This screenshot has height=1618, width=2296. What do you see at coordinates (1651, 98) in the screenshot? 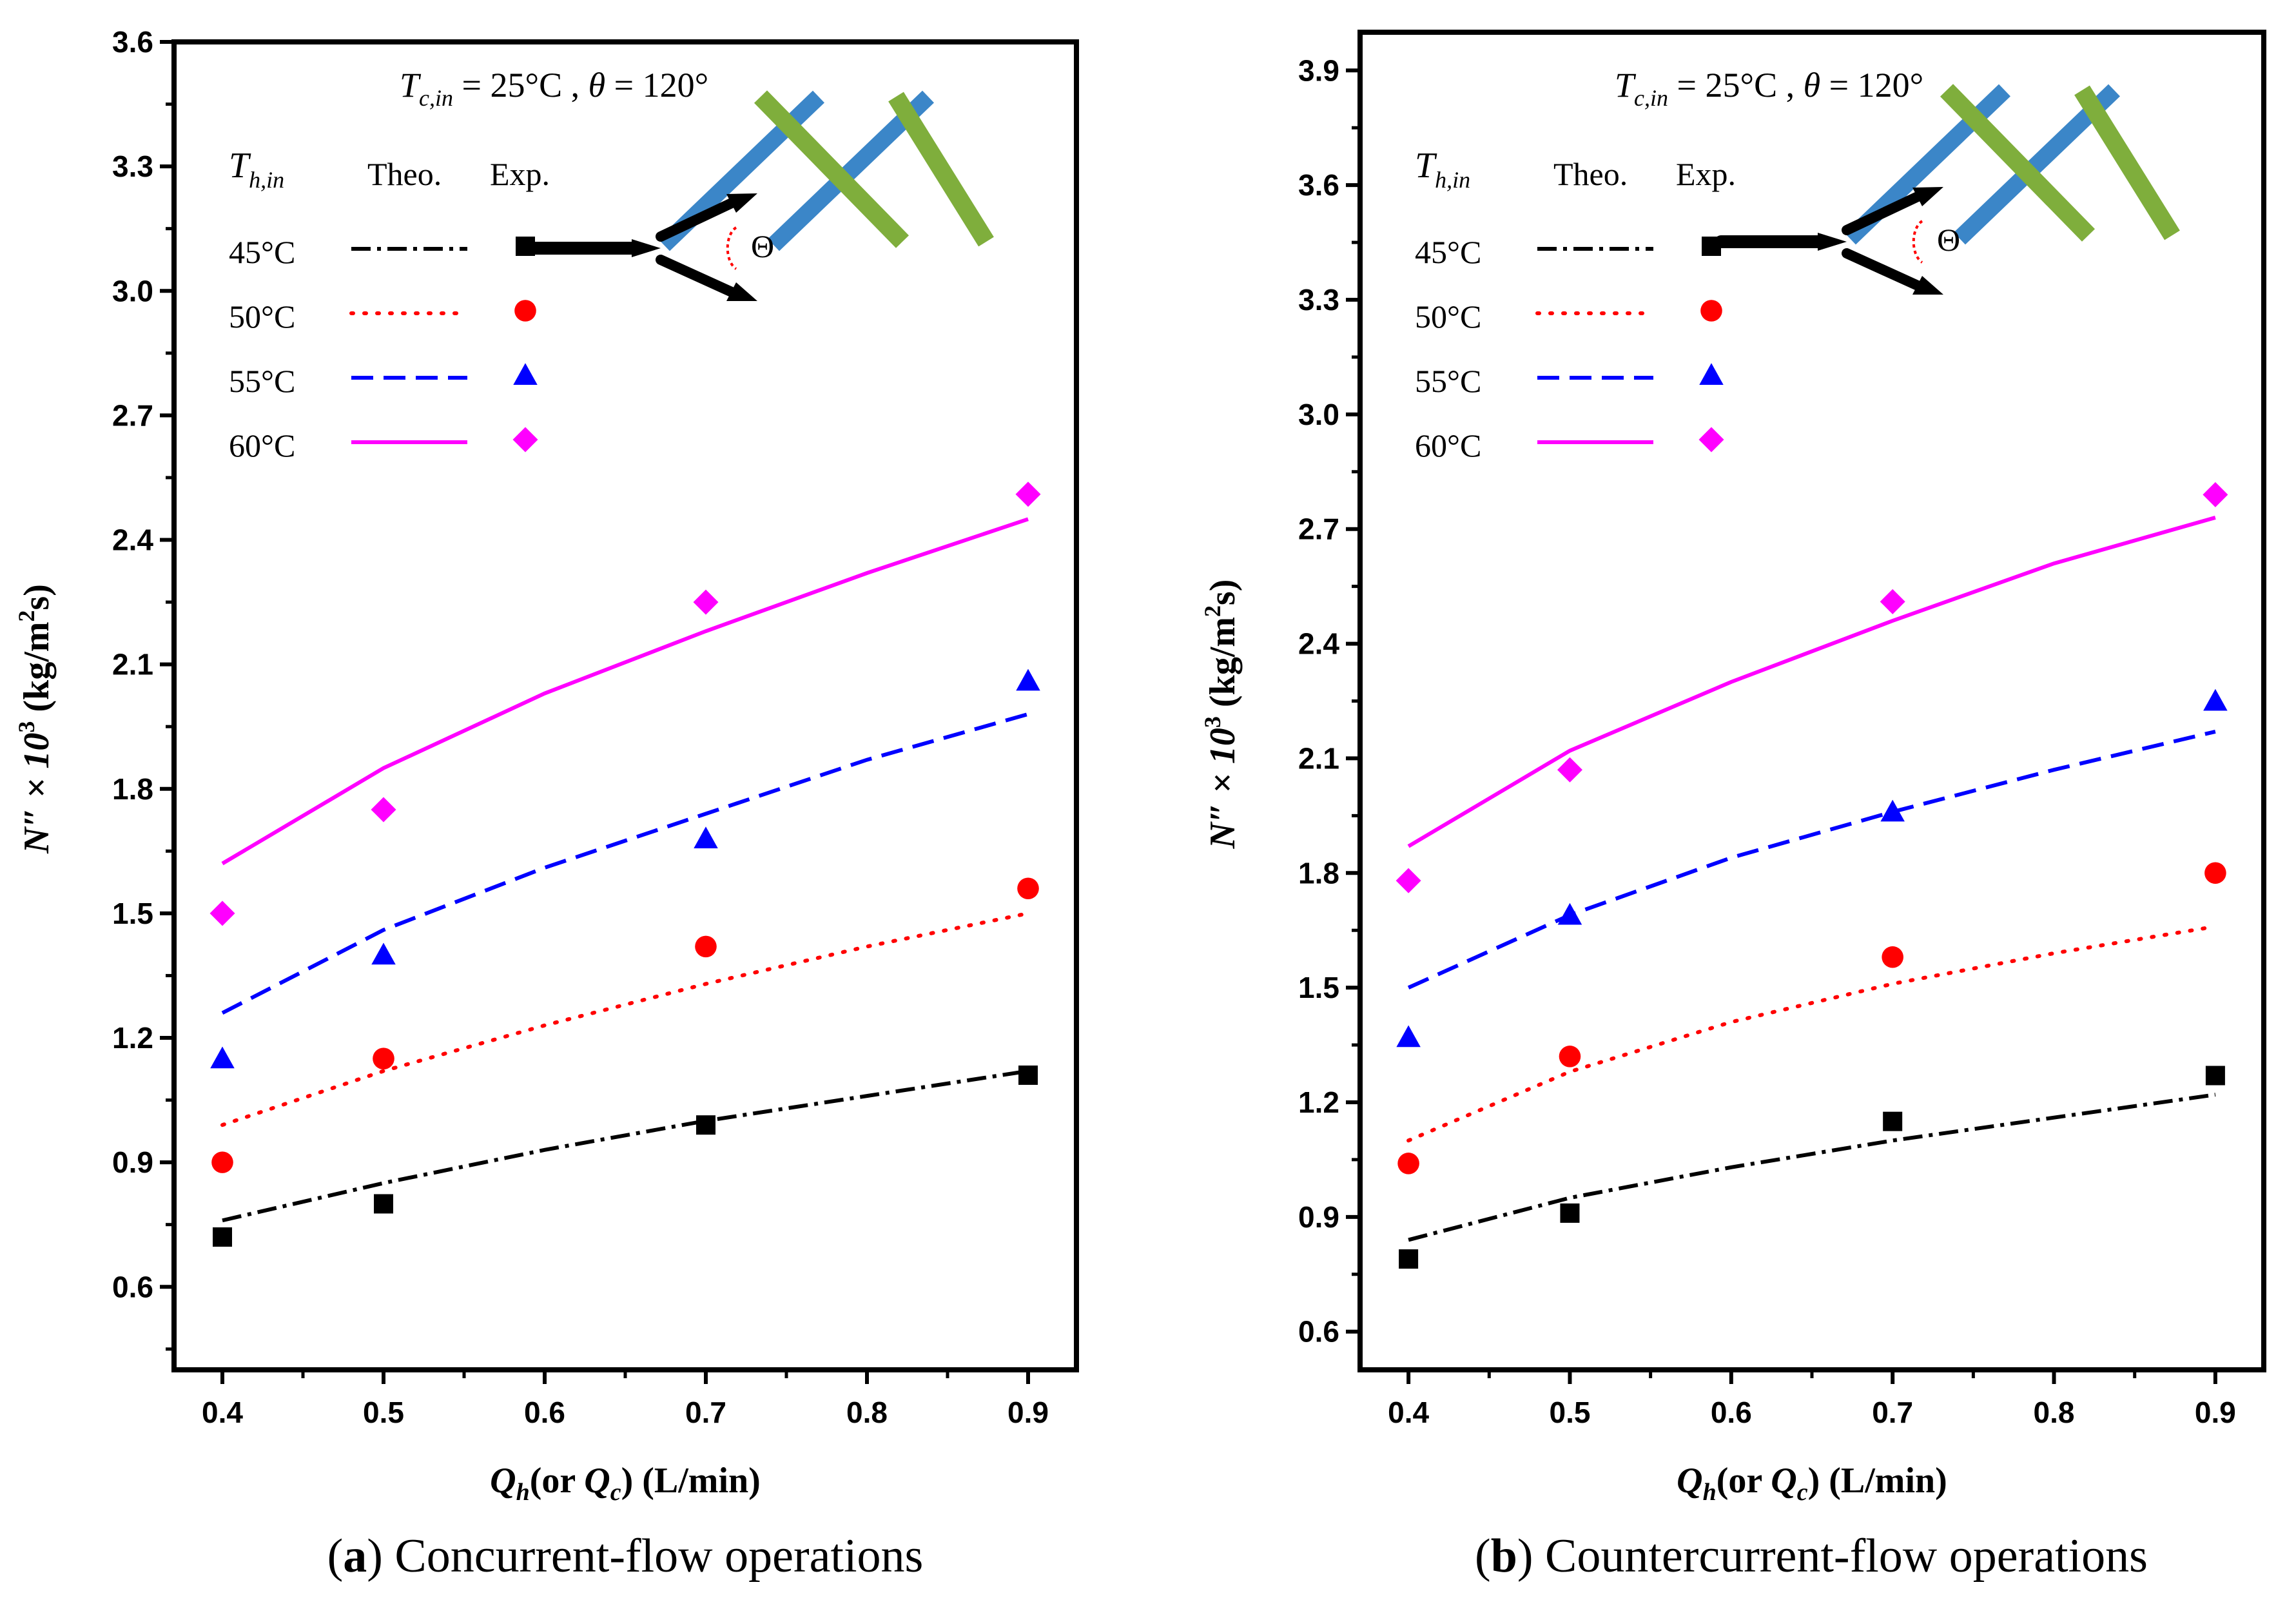
I see `text-span: c,in` at bounding box center [1651, 98].